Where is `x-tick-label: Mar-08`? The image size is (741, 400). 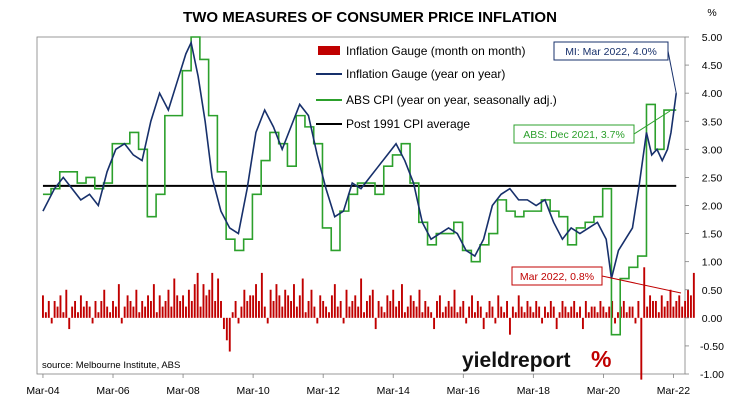 x-tick-label: Mar-08 is located at coordinates (182, 391).